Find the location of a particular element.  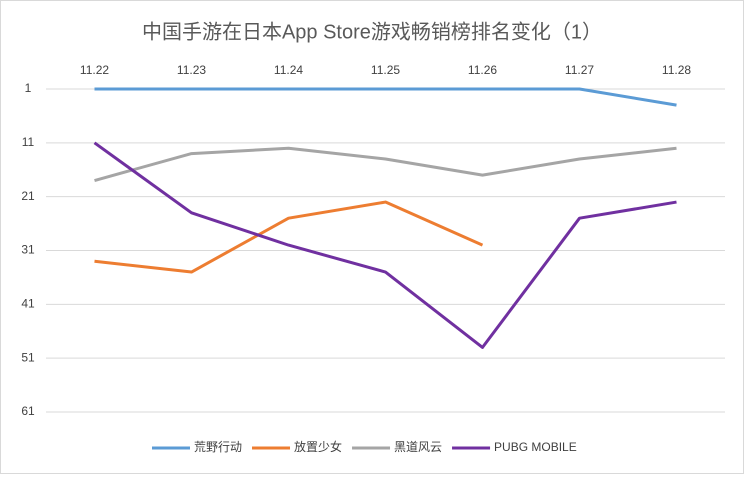

x-tick-label: 11.26 is located at coordinates (482, 70).